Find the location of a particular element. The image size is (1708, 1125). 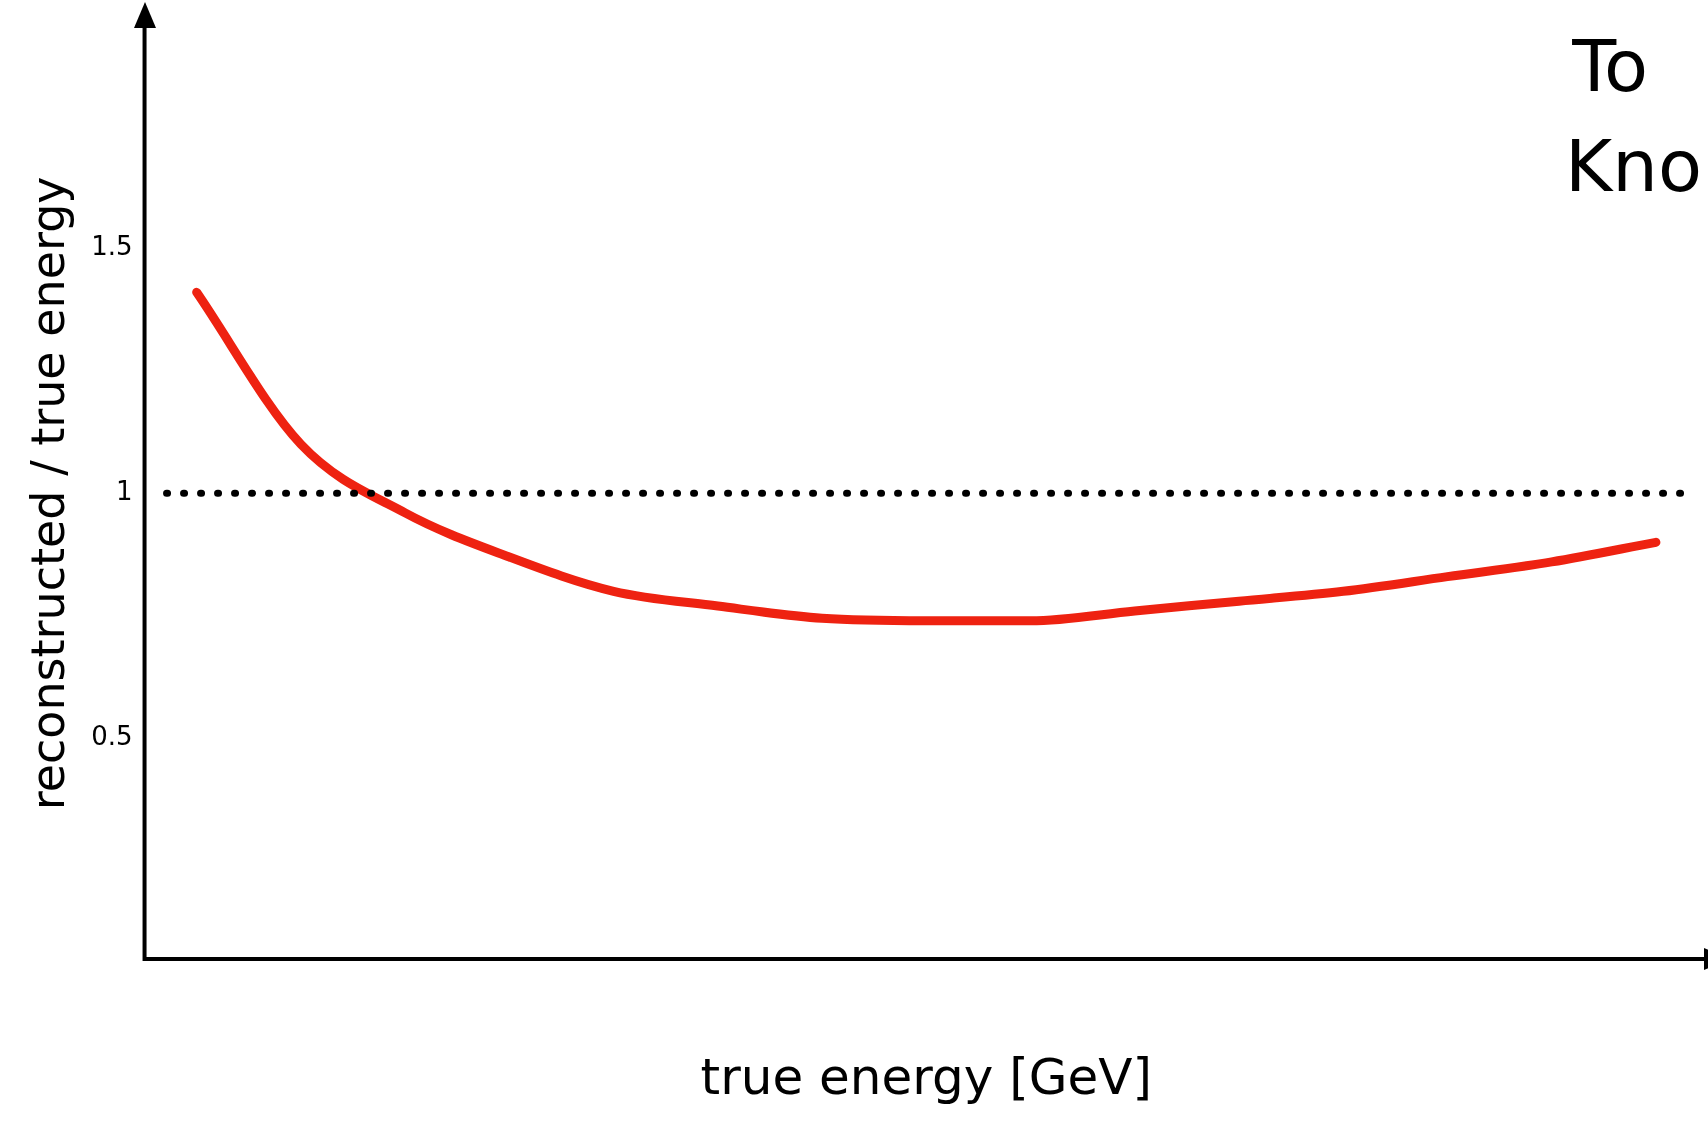

y-tick-label: 0.5 is located at coordinates (112, 736).